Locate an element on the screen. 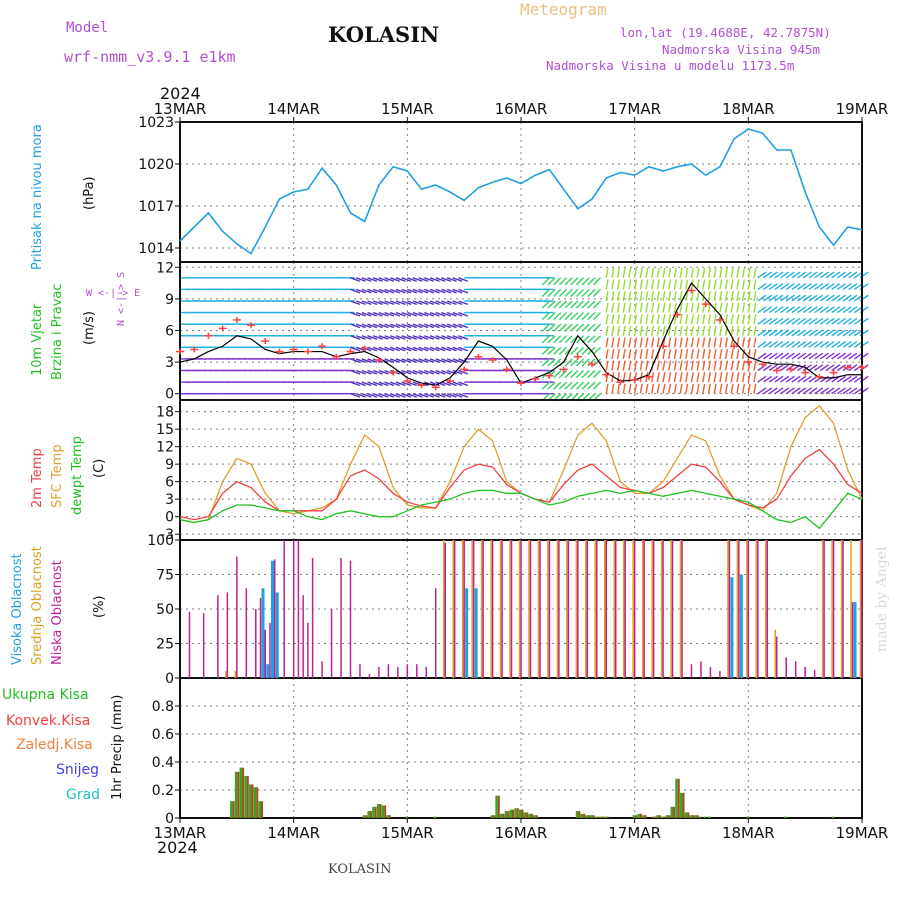 The image size is (900, 900). y-tick-label: 50 is located at coordinates (165, 610).